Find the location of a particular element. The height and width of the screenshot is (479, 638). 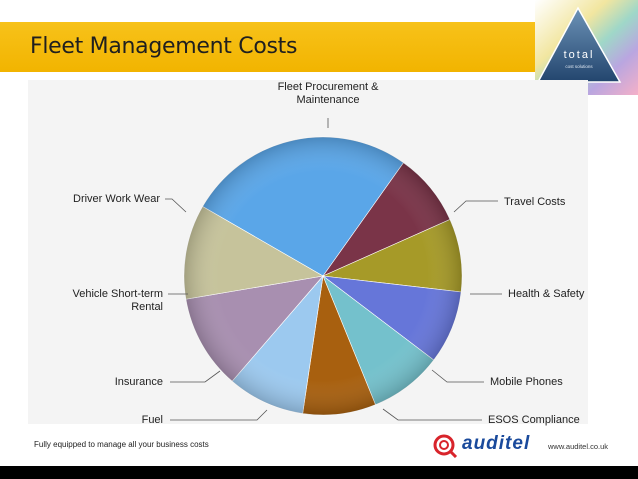

brand-url: www.auditel.co.uk is located at coordinates (578, 446).